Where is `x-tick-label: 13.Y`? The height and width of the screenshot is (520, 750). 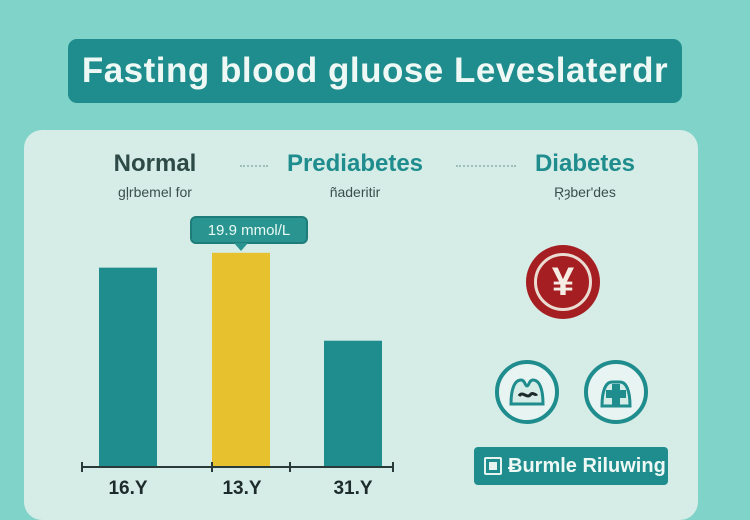 x-tick-label: 13.Y is located at coordinates (242, 488).